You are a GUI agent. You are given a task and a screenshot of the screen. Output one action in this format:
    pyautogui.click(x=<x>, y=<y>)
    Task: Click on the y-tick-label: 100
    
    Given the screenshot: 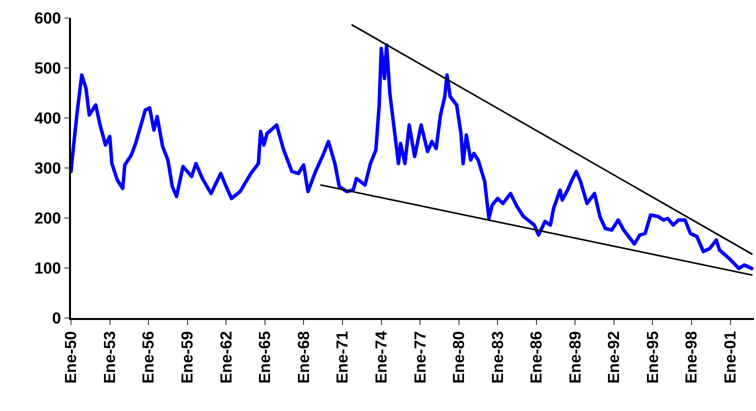 What is the action you would take?
    pyautogui.click(x=48, y=269)
    